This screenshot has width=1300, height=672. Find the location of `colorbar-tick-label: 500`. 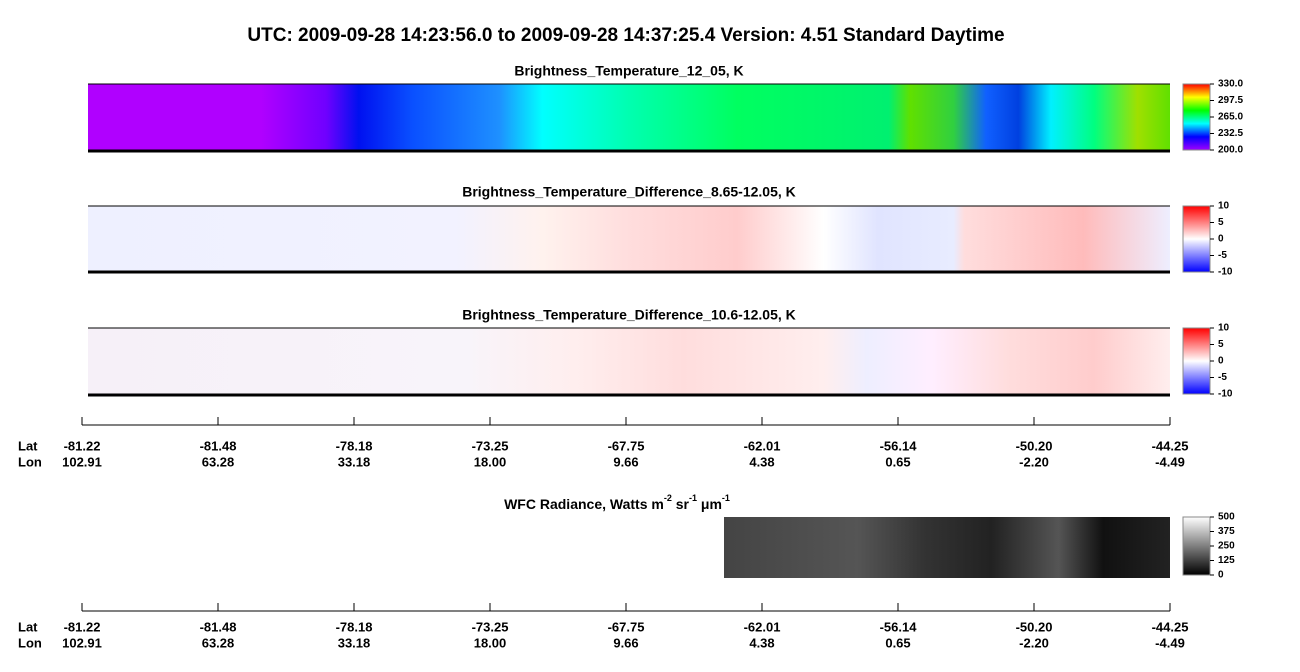

colorbar-tick-label: 500 is located at coordinates (1226, 517).